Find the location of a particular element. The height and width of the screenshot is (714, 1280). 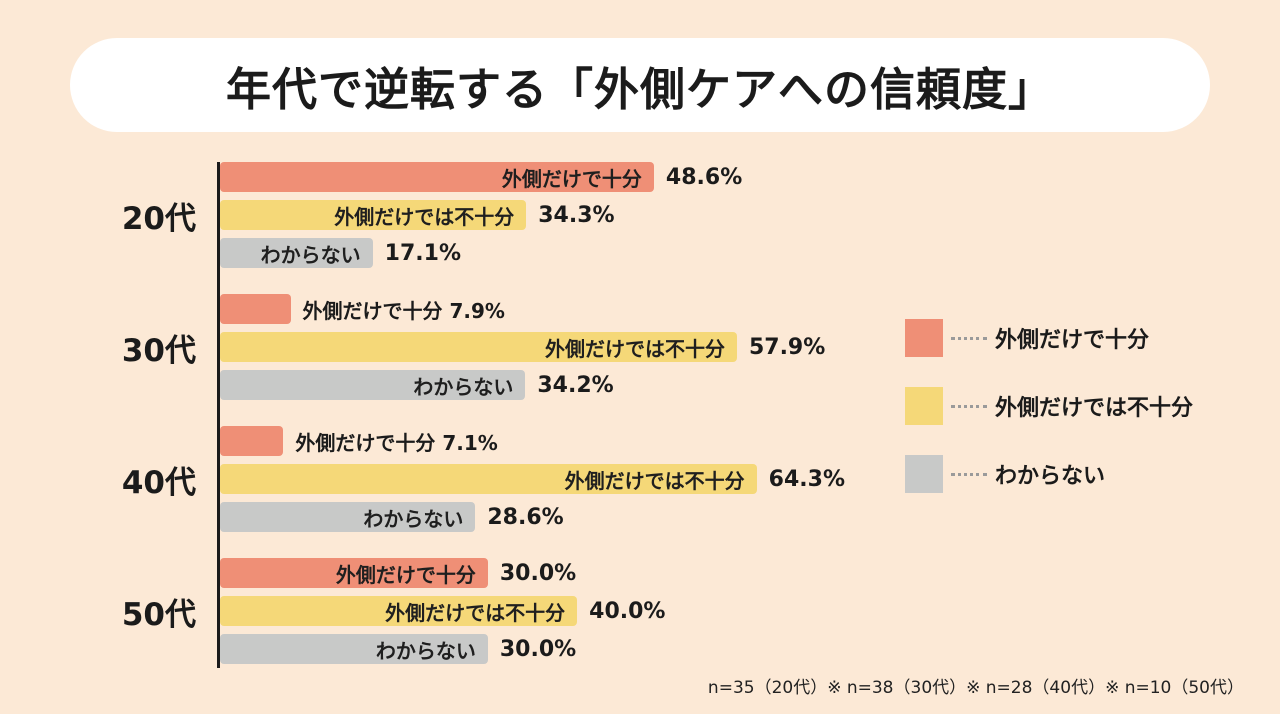

bar-row: わからない 30.0% is located at coordinates (532, 649).